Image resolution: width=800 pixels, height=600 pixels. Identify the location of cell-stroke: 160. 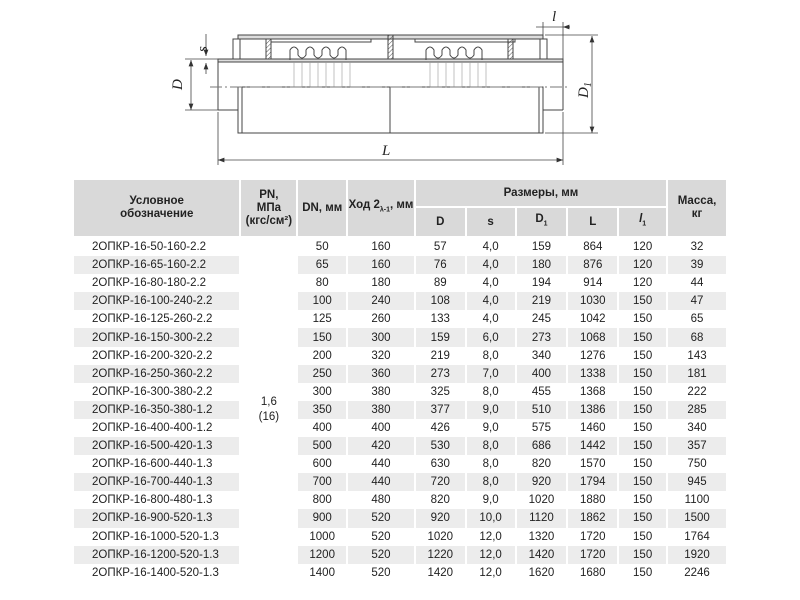
(381, 265).